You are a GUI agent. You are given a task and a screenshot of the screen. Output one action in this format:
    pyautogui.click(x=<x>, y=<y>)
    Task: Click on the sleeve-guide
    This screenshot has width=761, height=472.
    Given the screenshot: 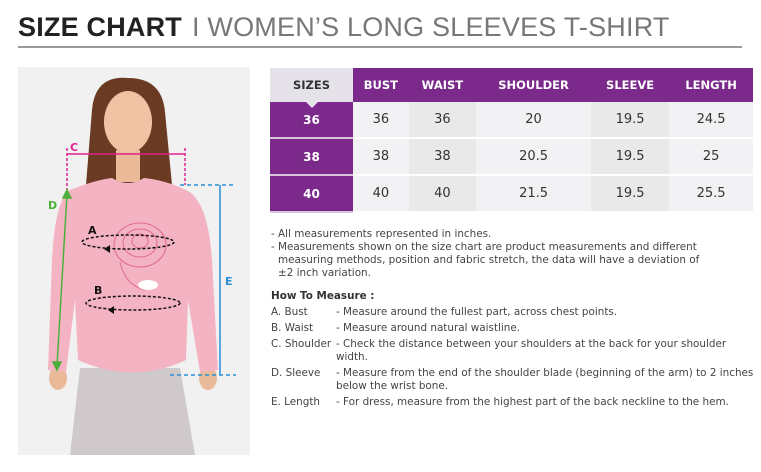 What is the action you would take?
    pyautogui.click(x=62, y=280)
    